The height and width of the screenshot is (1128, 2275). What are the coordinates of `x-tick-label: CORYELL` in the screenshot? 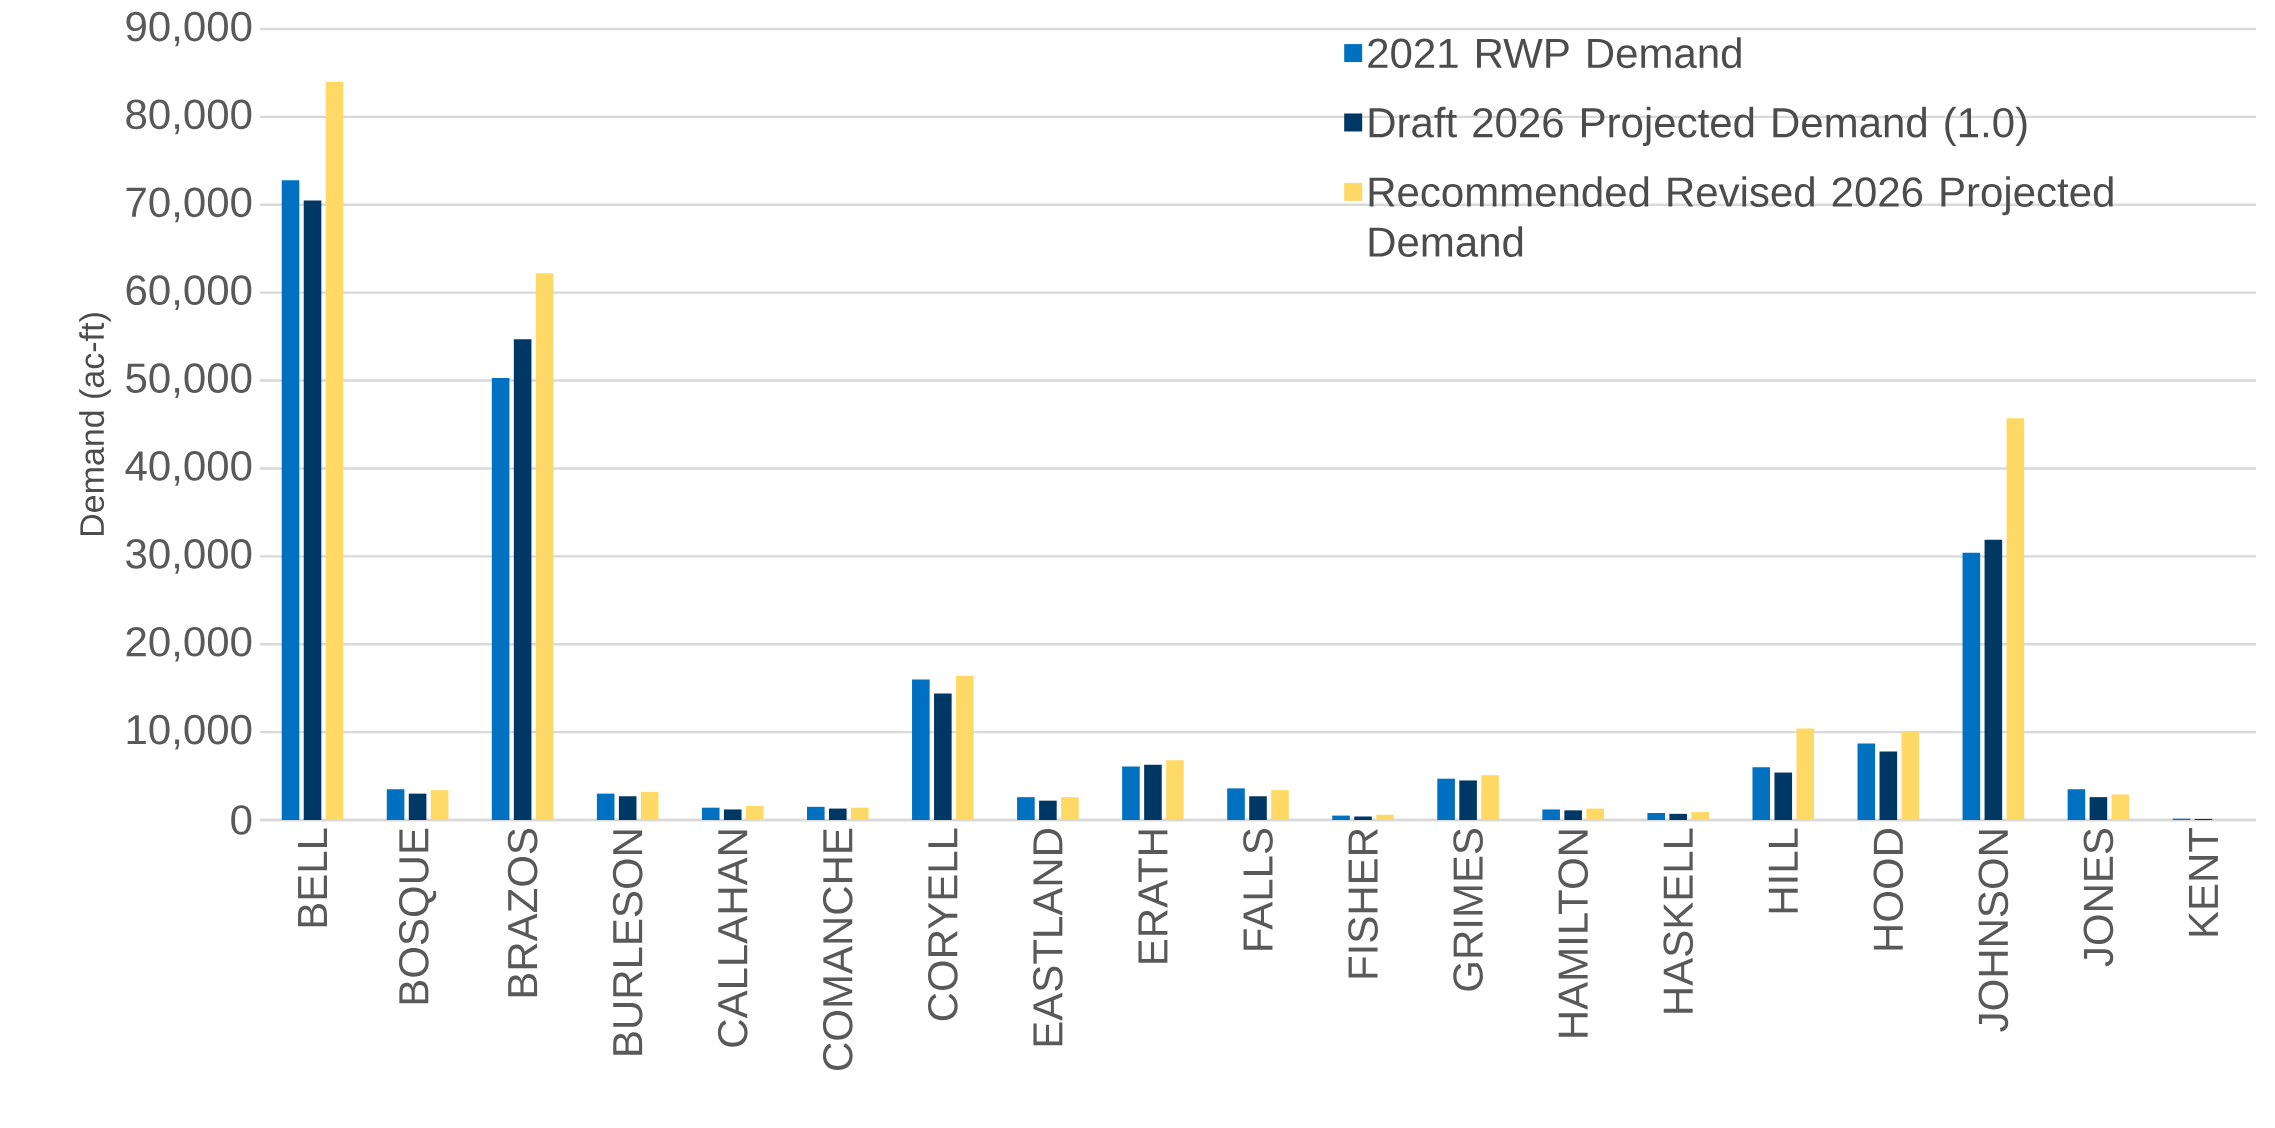 It's located at (942, 924).